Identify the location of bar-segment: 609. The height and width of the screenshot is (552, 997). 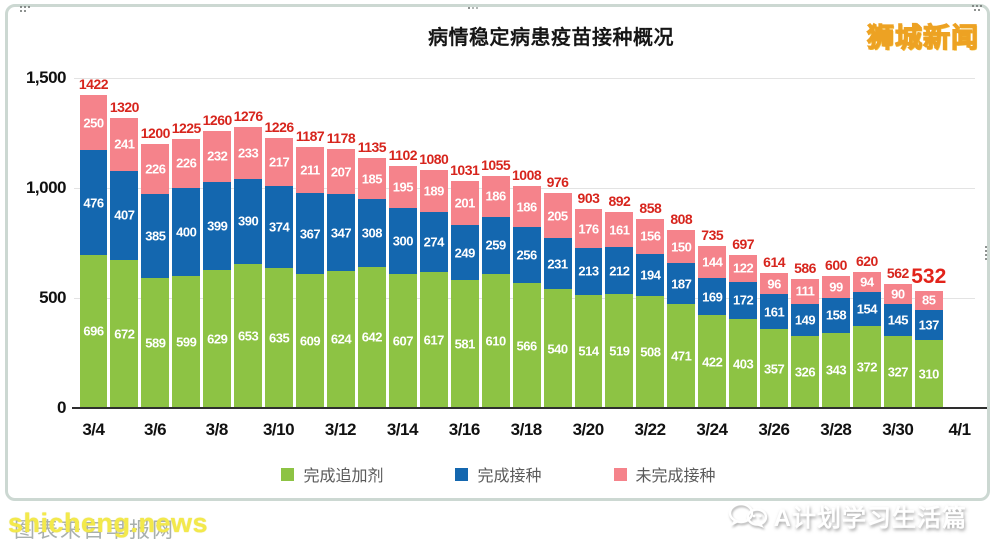
(310, 341).